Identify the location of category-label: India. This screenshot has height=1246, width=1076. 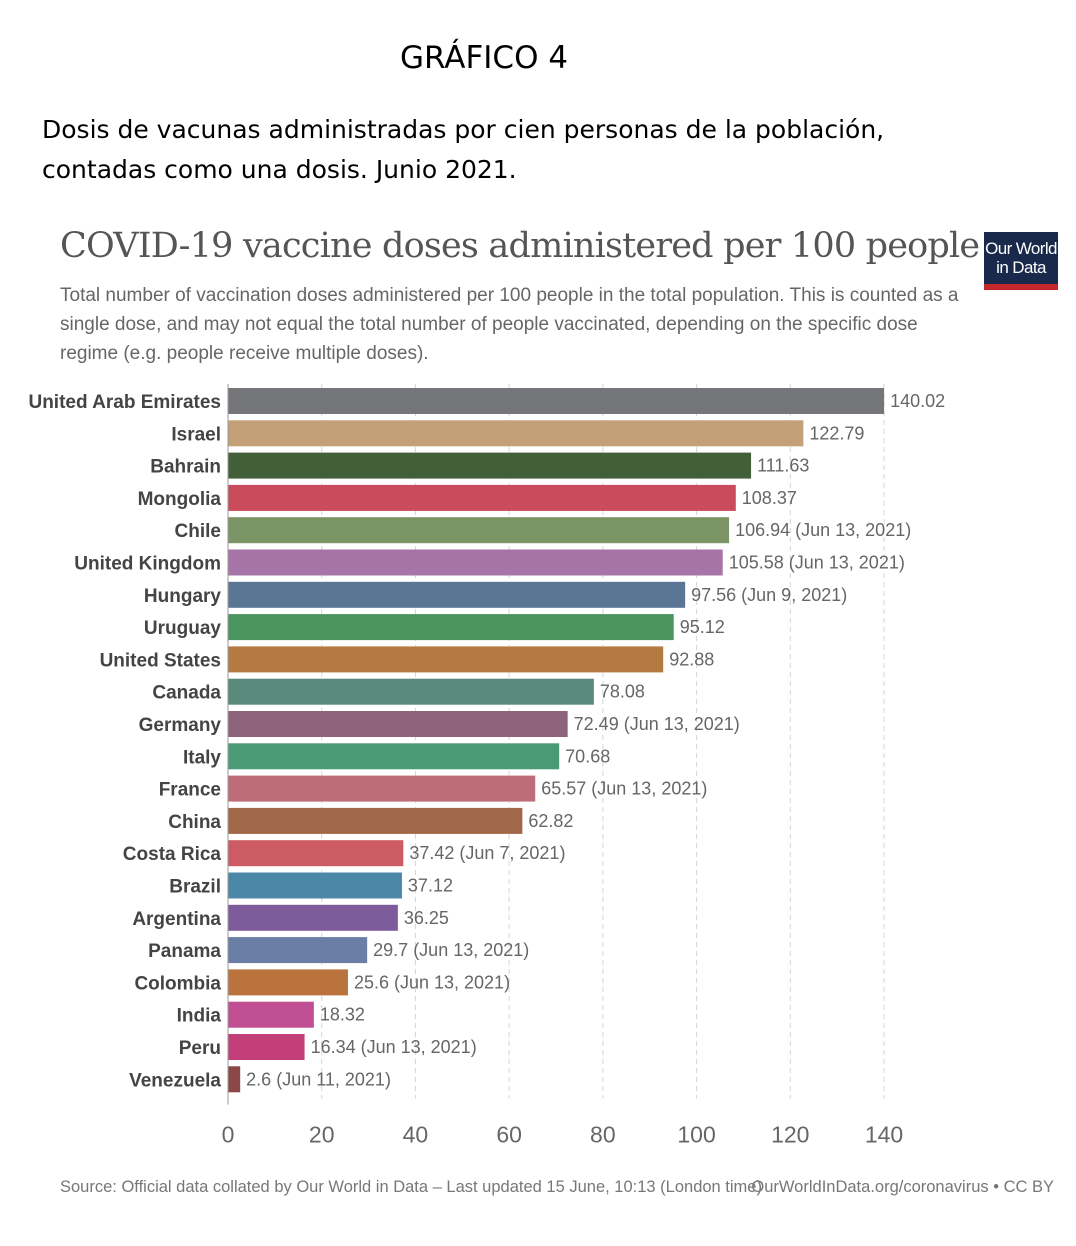
(199, 1016).